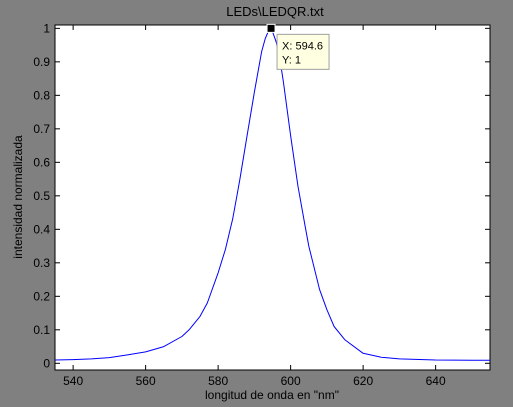 The width and height of the screenshot is (513, 407). Describe the element at coordinates (46, 363) in the screenshot. I see `y-tick-label: 0` at that location.